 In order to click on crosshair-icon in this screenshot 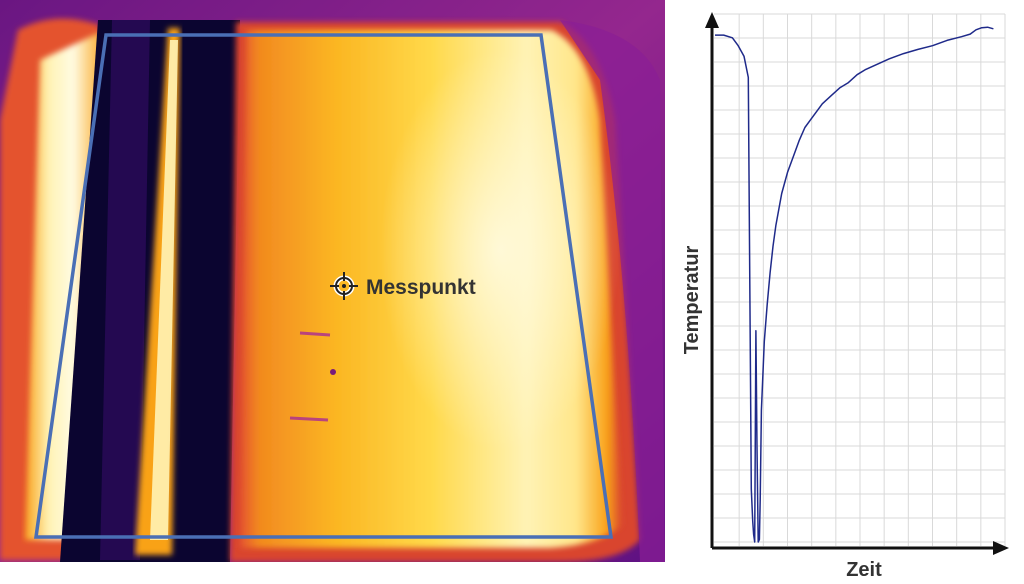, I will do `click(344, 286)`.